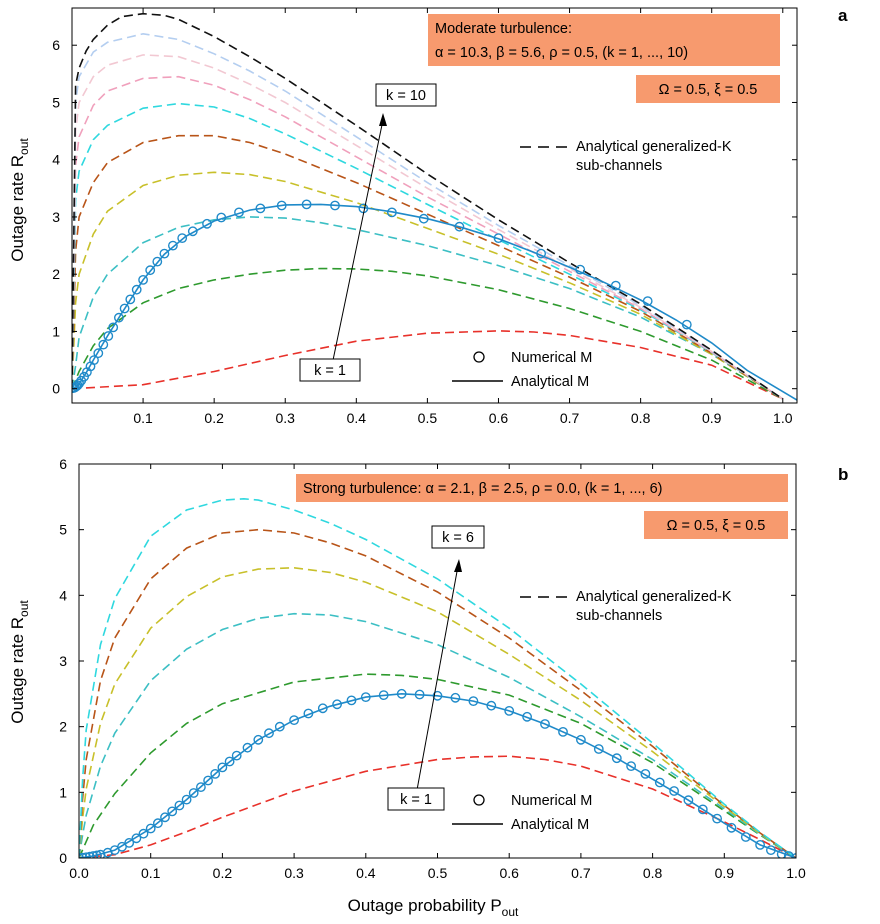  I want to click on panel-b-x-tick-label: 0.4, so click(366, 873).